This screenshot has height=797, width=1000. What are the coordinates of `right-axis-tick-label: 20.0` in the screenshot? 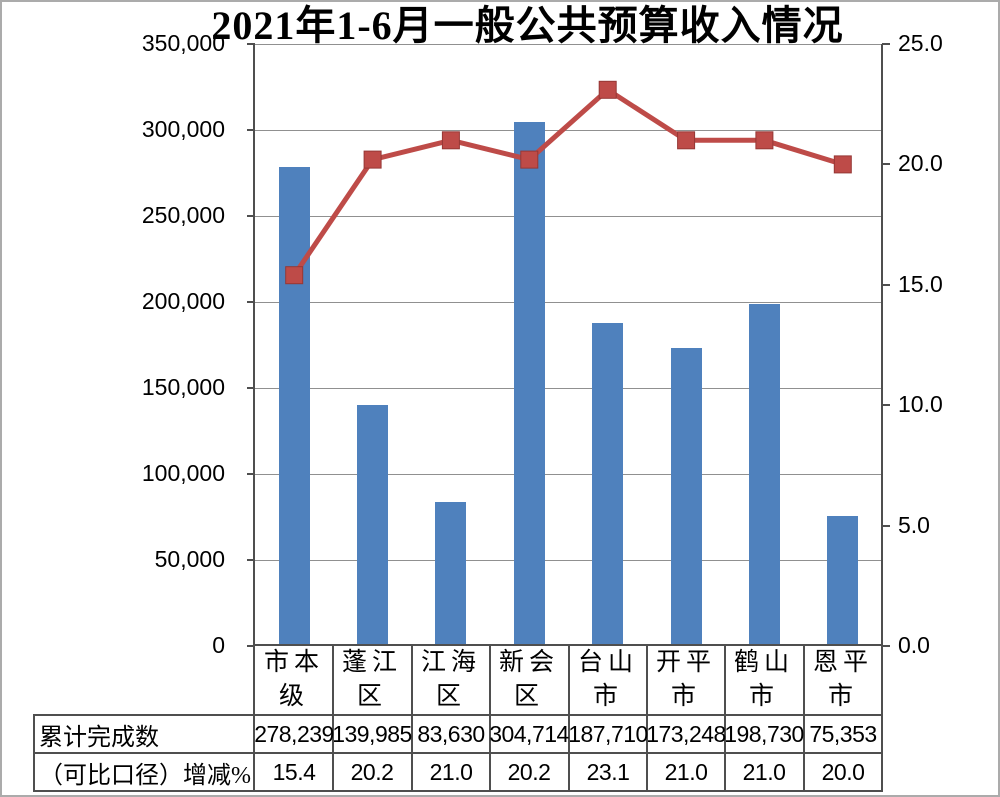 It's located at (920, 163).